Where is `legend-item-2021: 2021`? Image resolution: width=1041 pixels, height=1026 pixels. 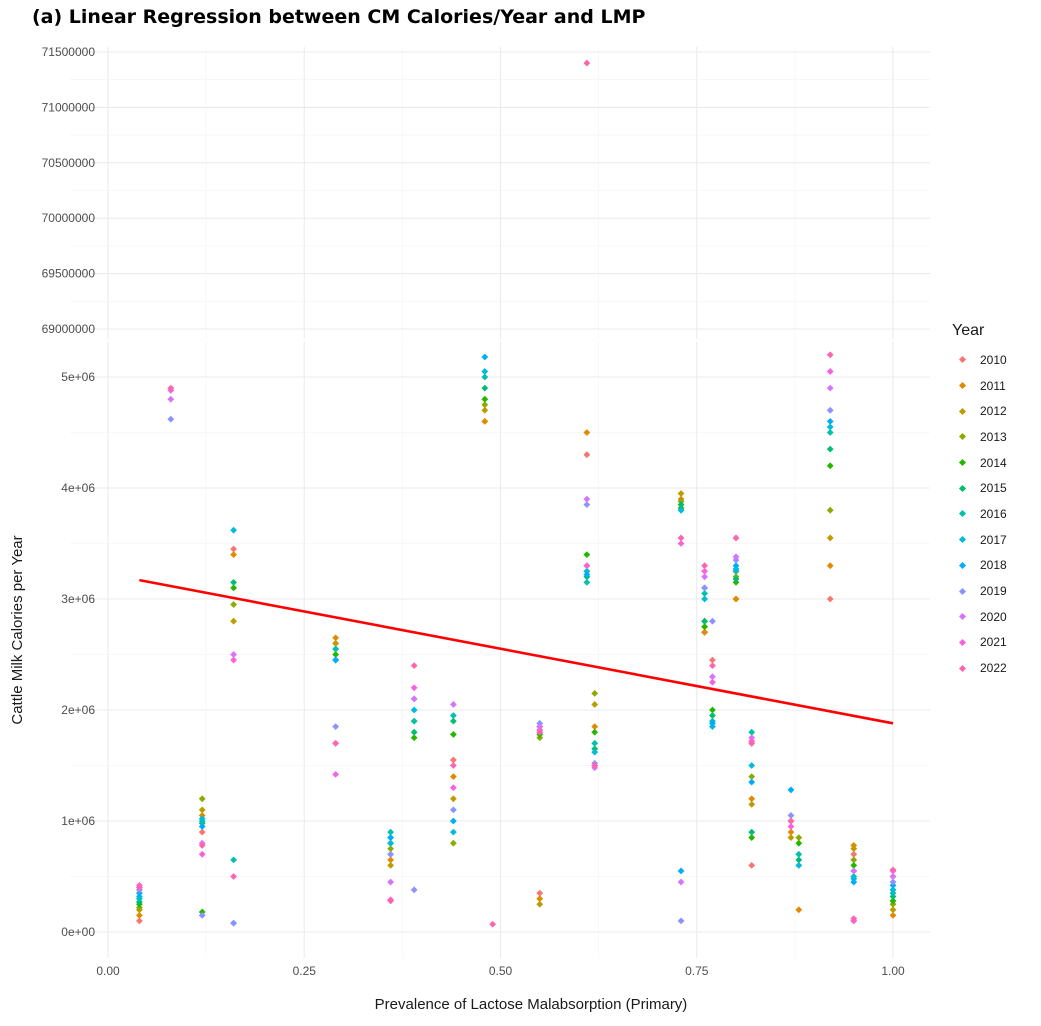 legend-item-2021: 2021 is located at coordinates (979, 643).